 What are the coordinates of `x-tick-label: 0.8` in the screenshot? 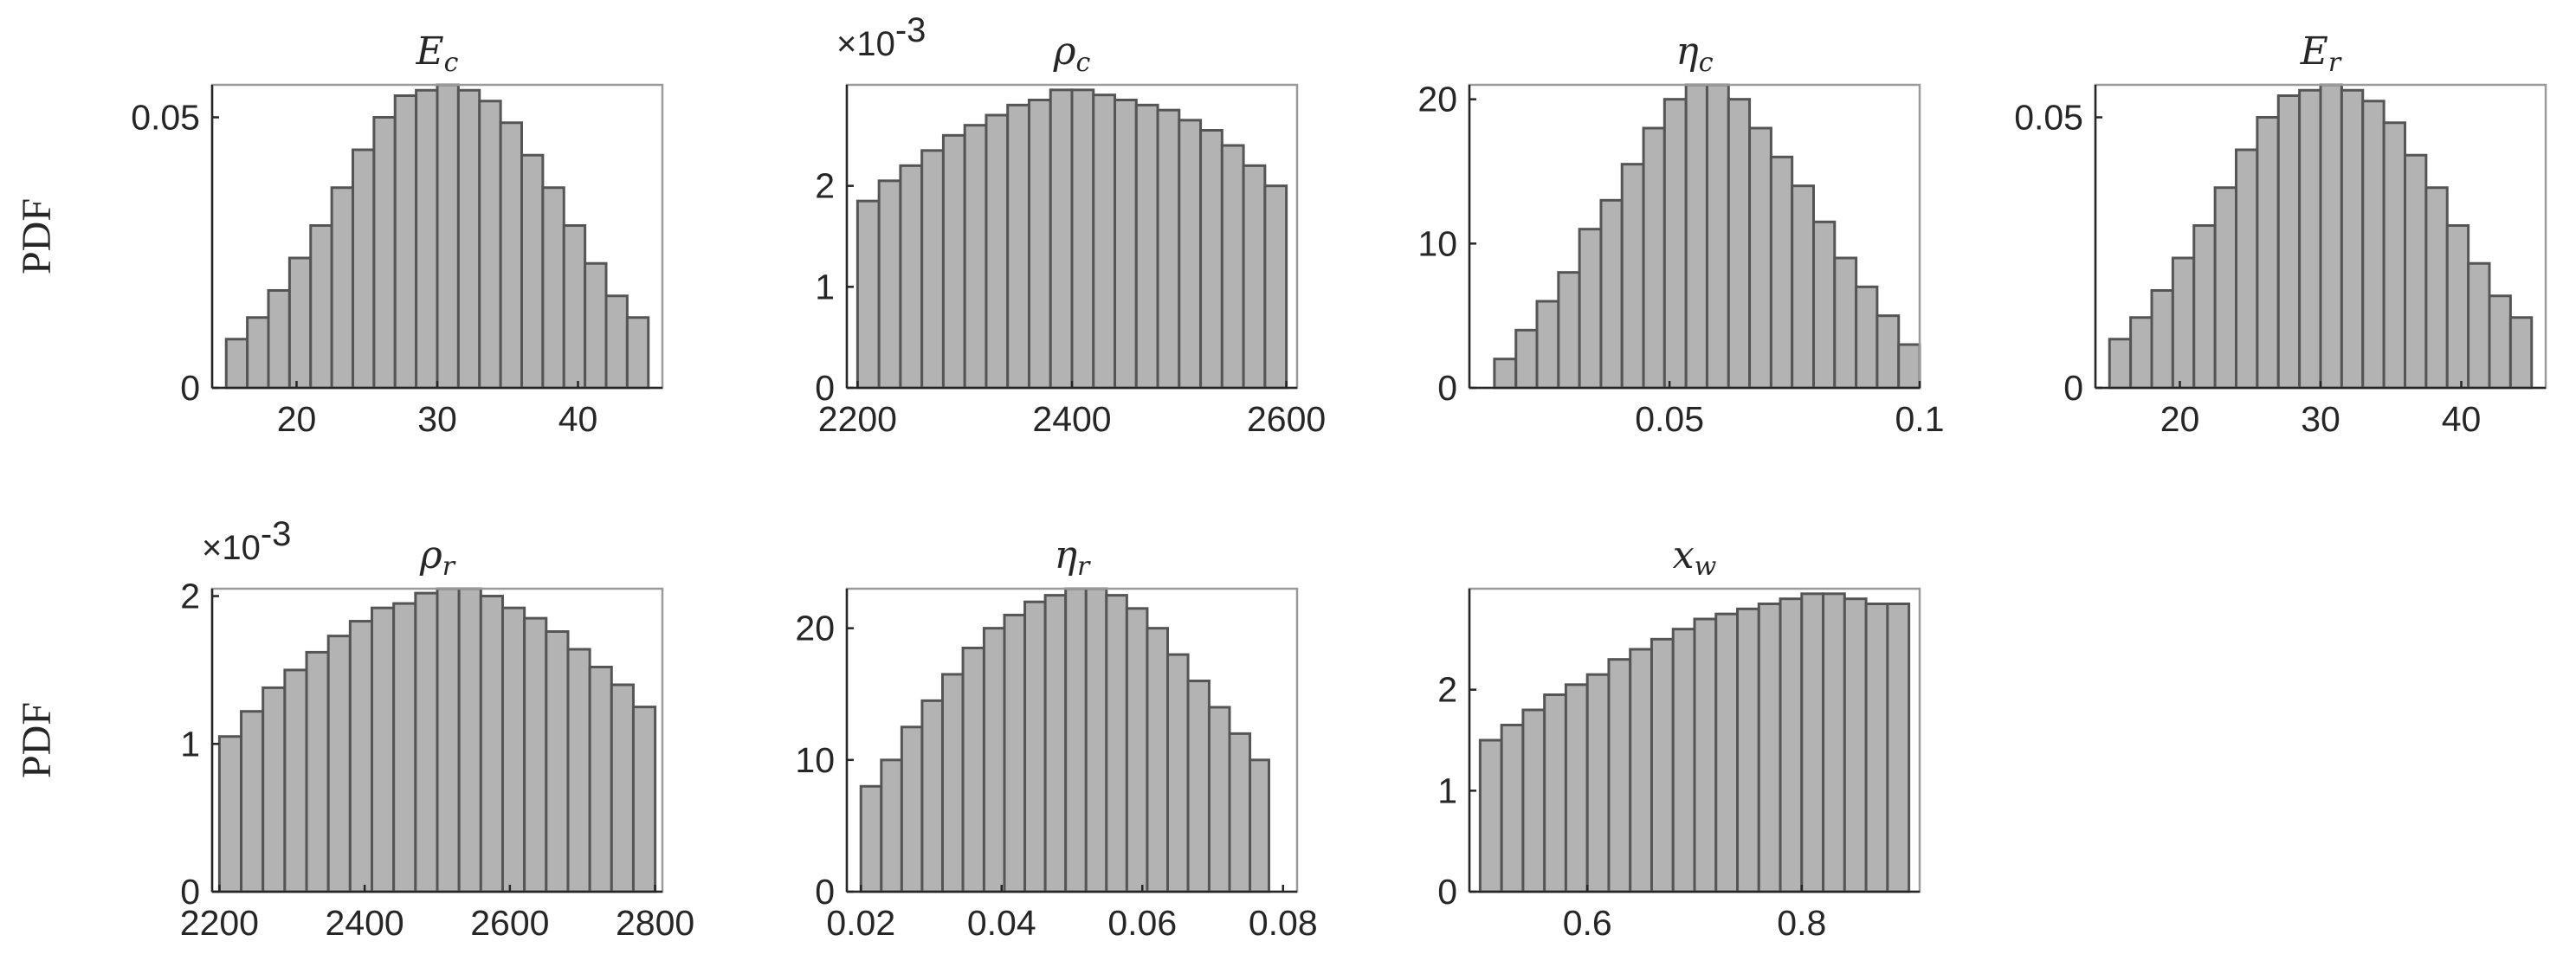 It's located at (1802, 923).